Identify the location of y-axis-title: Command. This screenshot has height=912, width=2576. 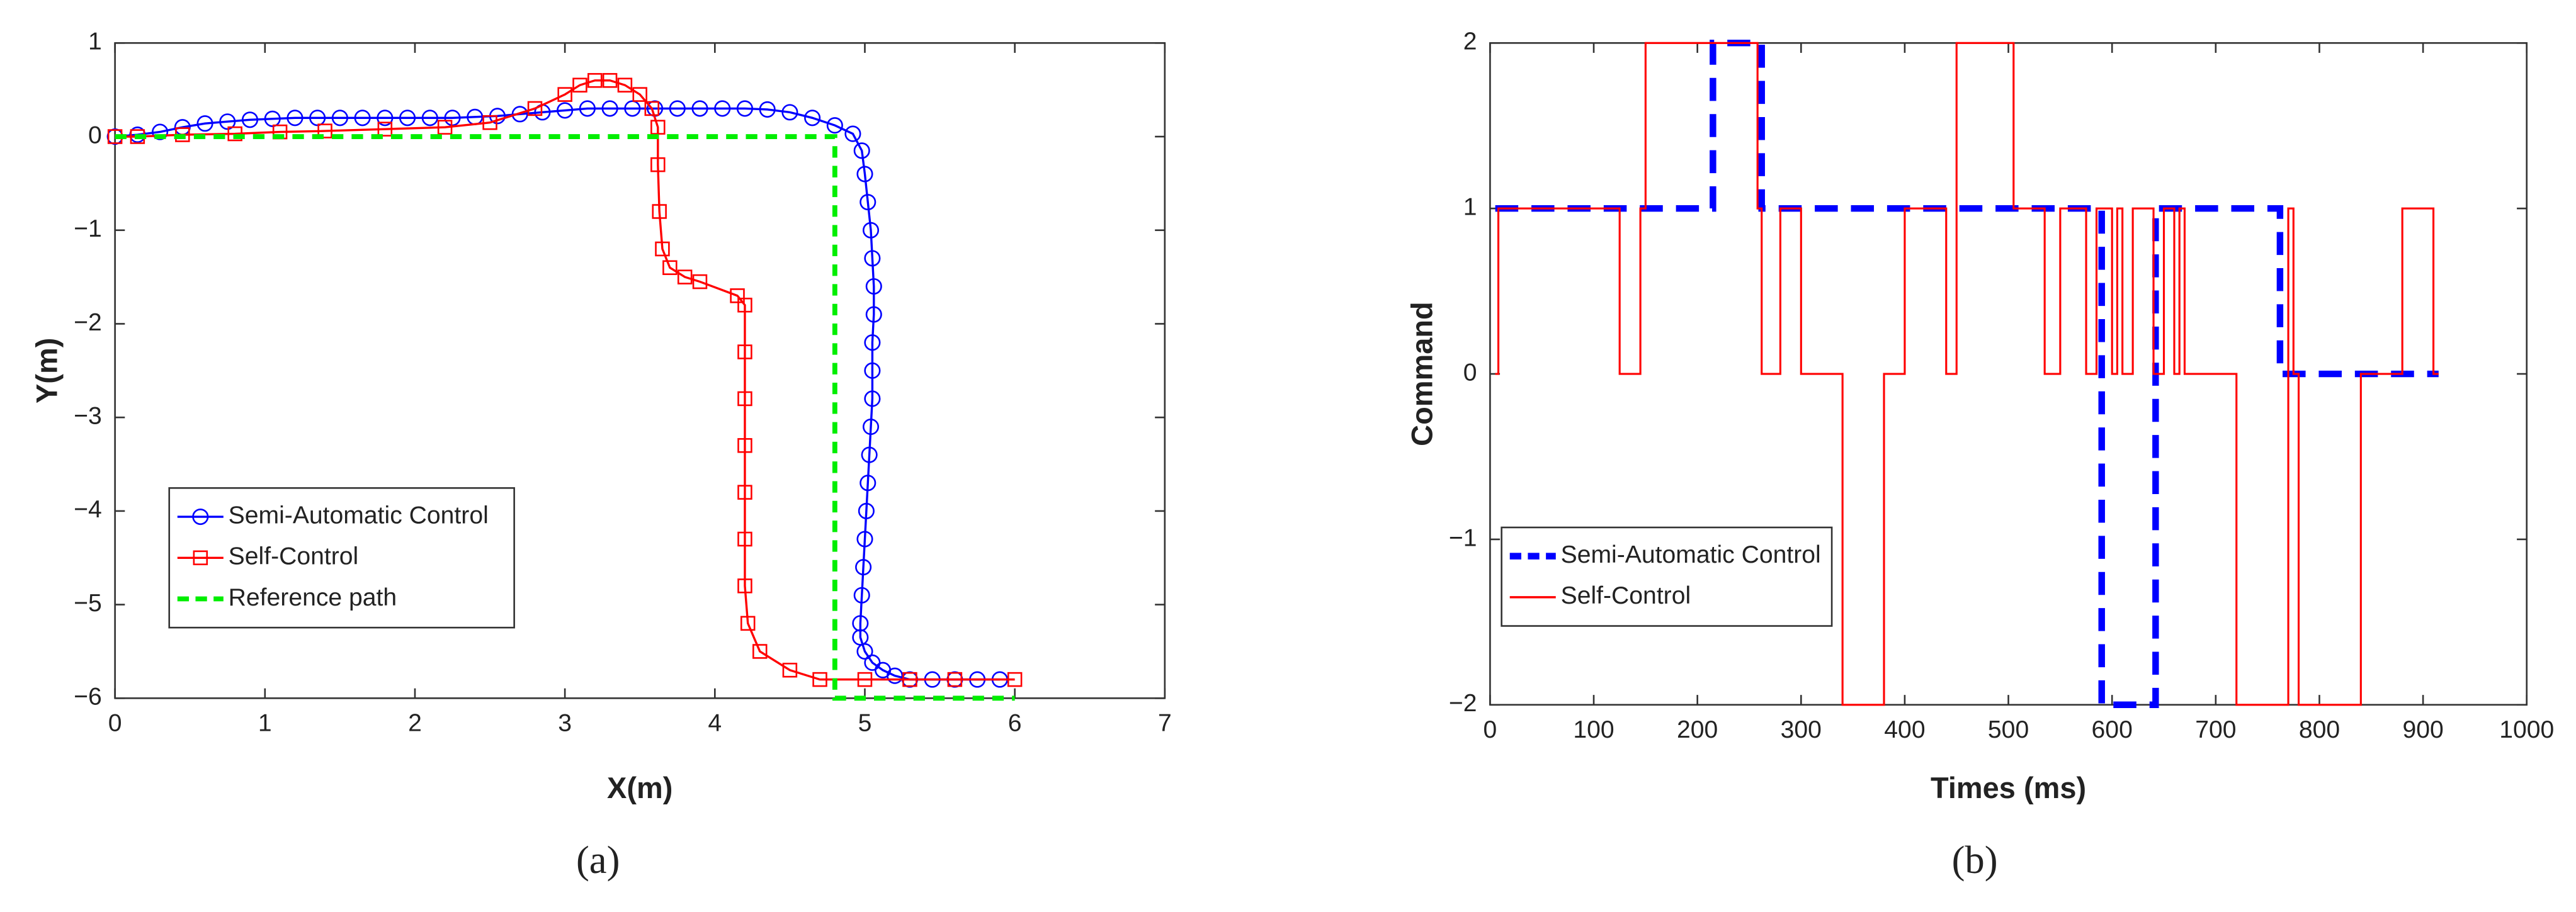
(1421, 373).